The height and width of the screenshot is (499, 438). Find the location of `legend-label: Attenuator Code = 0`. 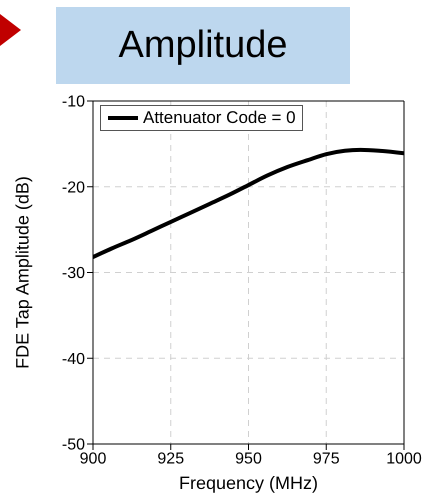

legend-label: Attenuator Code = 0 is located at coordinates (219, 118).